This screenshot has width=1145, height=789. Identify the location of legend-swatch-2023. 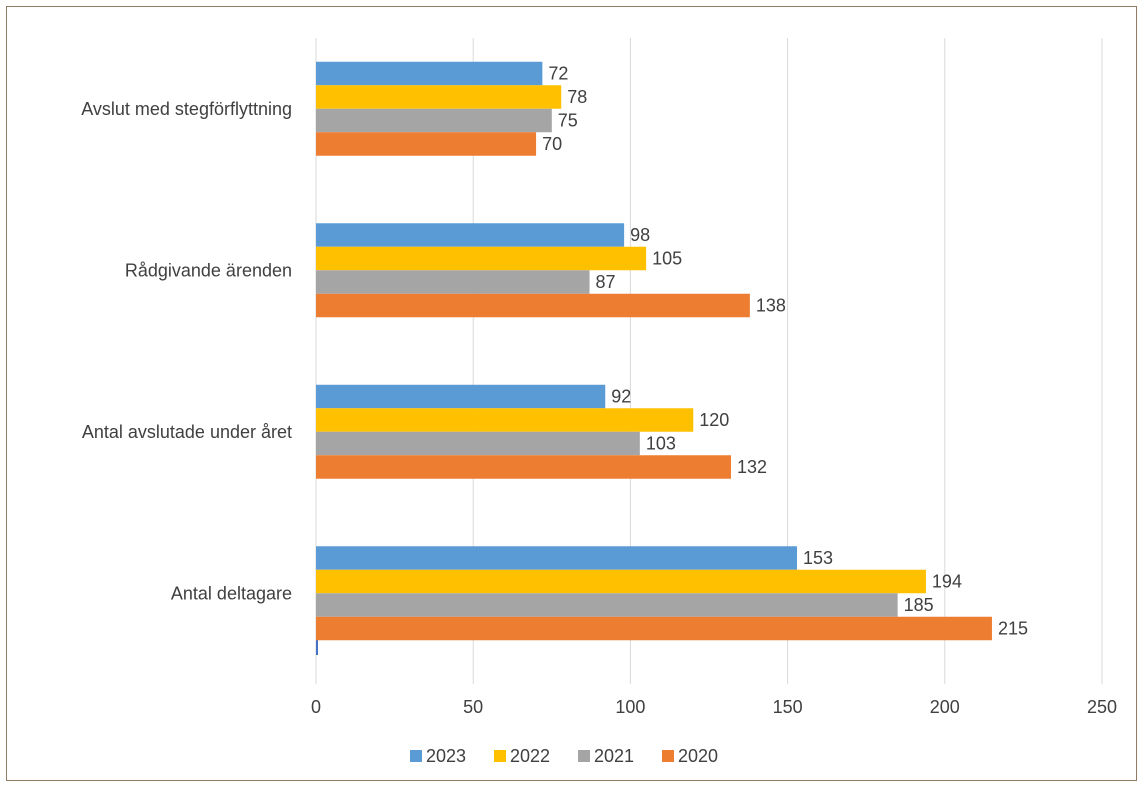
(416, 756).